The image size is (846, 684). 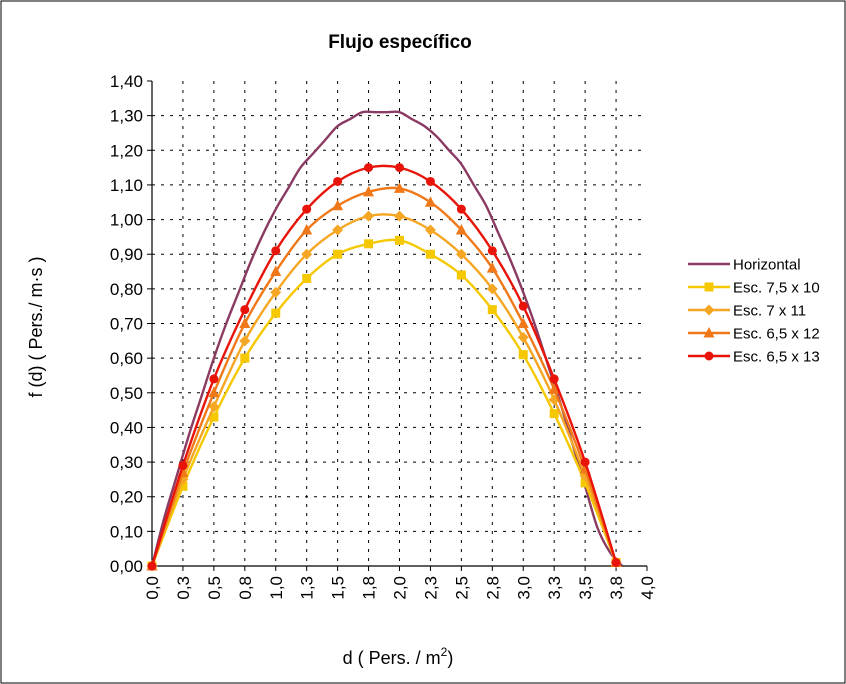 What do you see at coordinates (126, 81) in the screenshot?
I see `y-tick-label: 1,40` at bounding box center [126, 81].